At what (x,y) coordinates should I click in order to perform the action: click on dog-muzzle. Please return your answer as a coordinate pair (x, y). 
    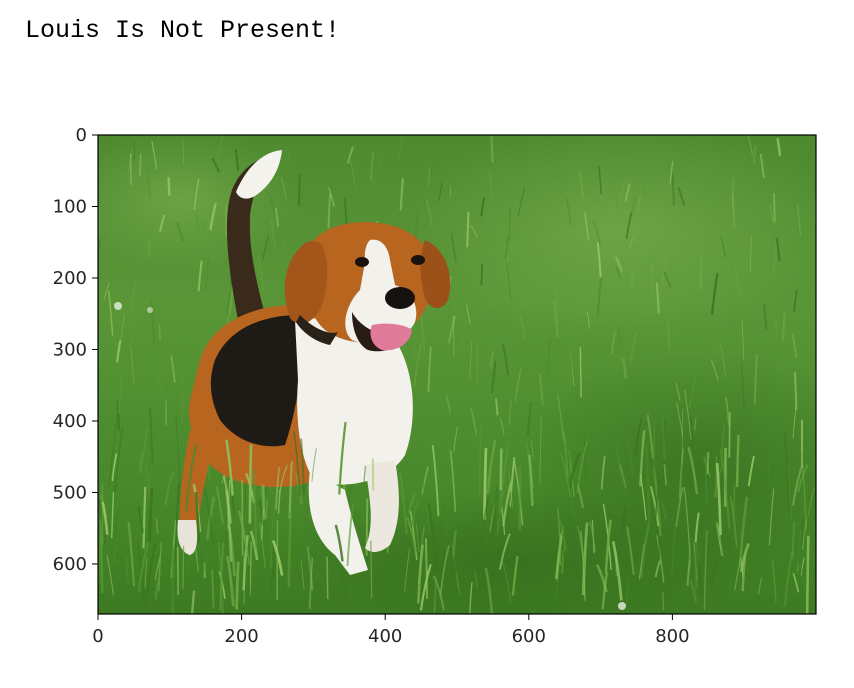
    Looking at the image, I should click on (381, 292).